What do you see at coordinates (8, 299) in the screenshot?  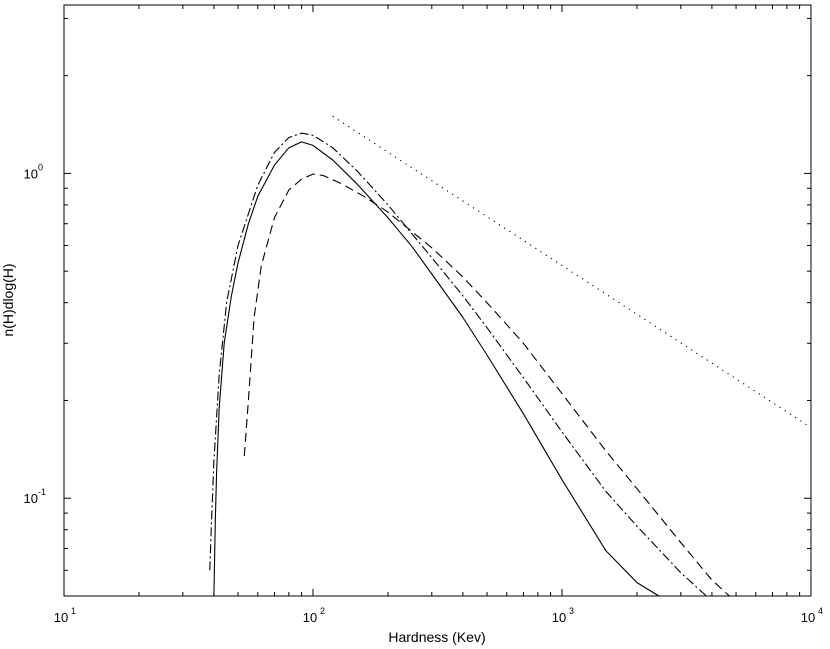 I see `y-axis-label: n(H)dlog(H)` at bounding box center [8, 299].